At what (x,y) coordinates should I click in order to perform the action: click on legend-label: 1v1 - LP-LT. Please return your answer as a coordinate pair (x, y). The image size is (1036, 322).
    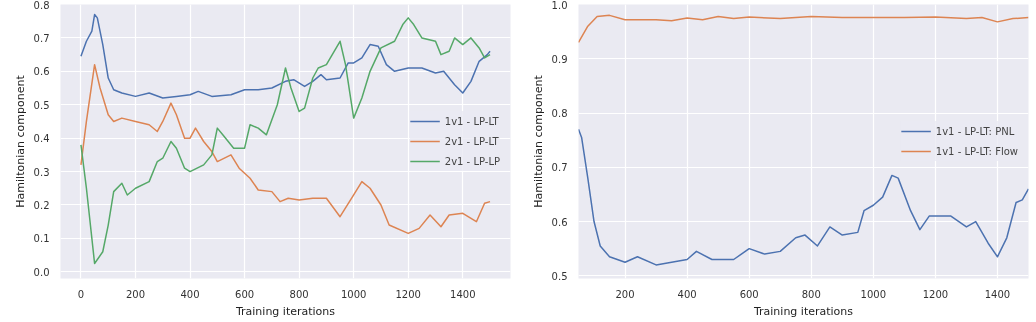
    Looking at the image, I should click on (471, 121).